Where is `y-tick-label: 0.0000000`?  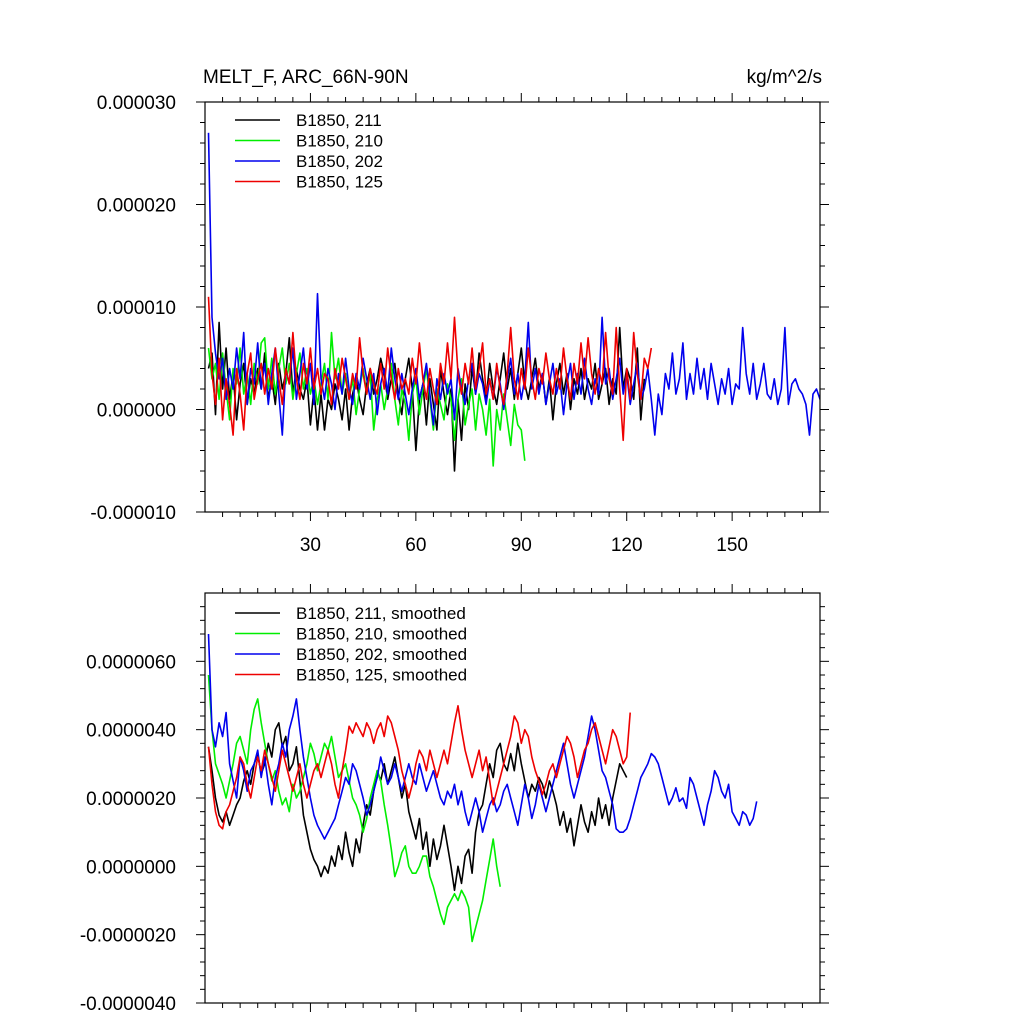 y-tick-label: 0.0000000 is located at coordinates (131, 867).